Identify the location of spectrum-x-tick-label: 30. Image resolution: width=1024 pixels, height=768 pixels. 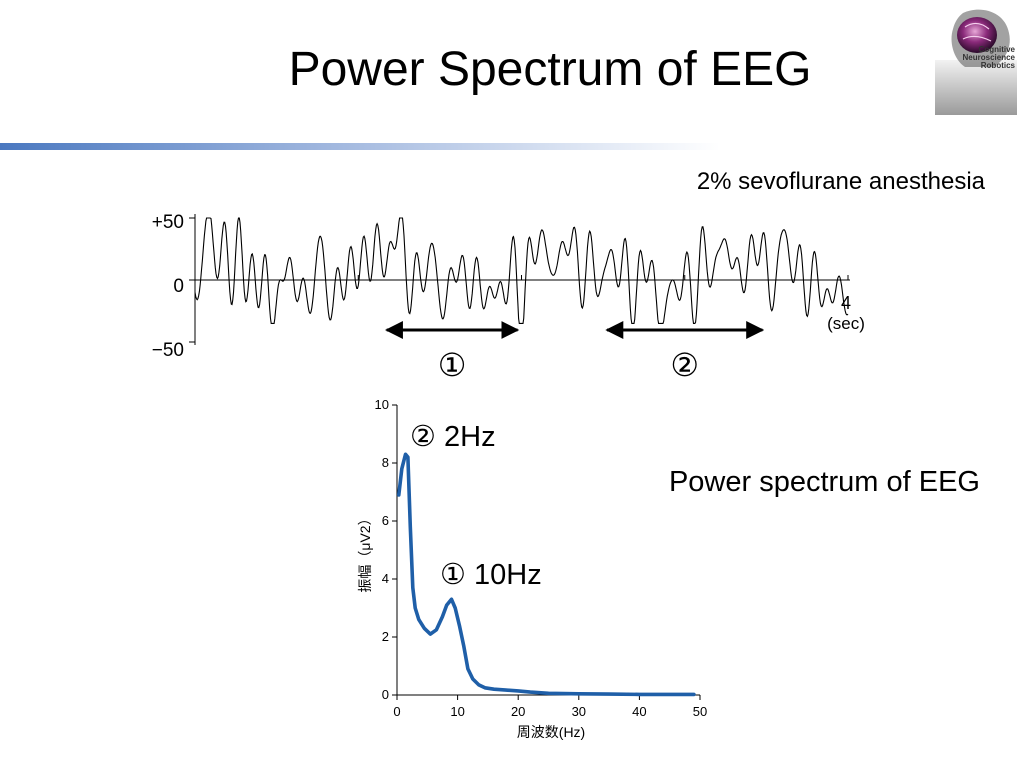
(579, 711).